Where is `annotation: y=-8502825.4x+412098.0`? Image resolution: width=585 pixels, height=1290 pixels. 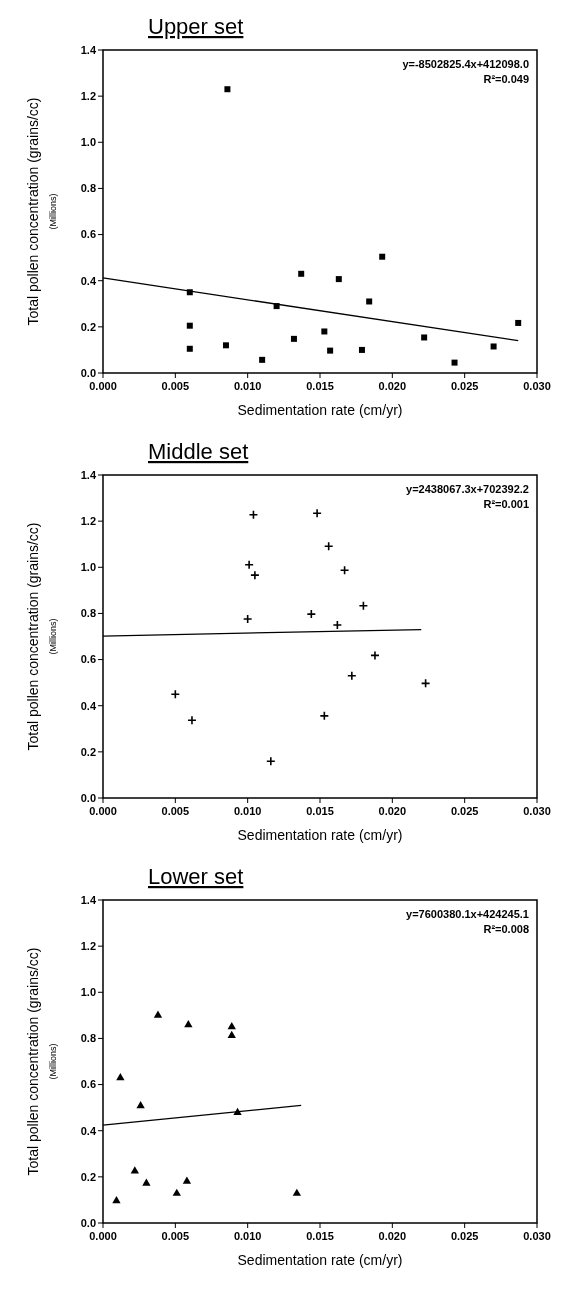
annotation: y=-8502825.4x+412098.0 is located at coordinates (465, 64).